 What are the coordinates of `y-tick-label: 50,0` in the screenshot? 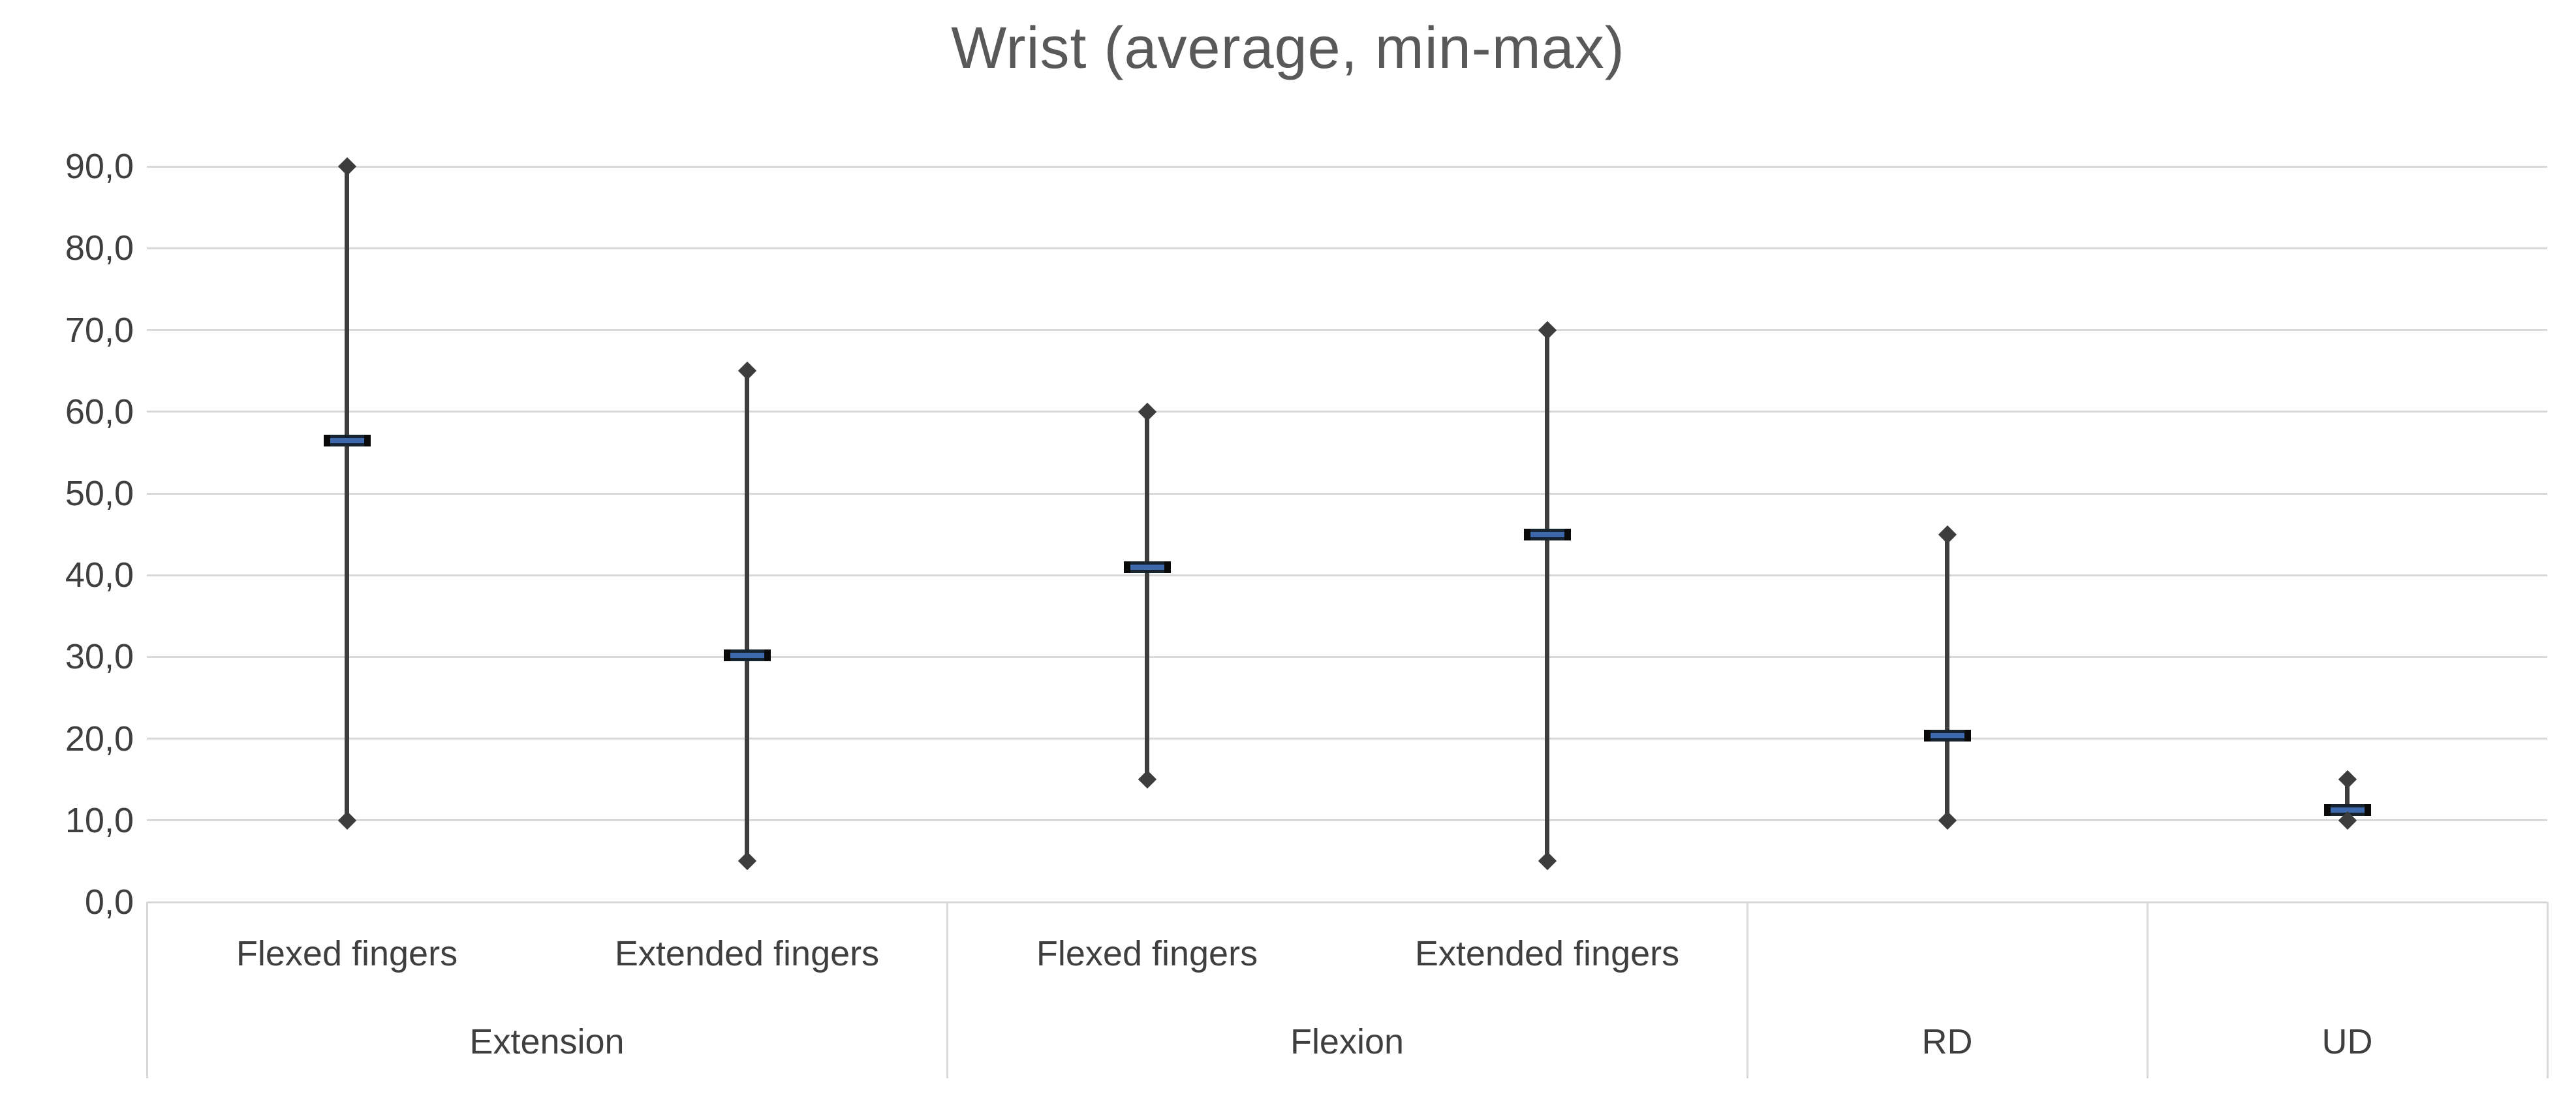 It's located at (100, 493).